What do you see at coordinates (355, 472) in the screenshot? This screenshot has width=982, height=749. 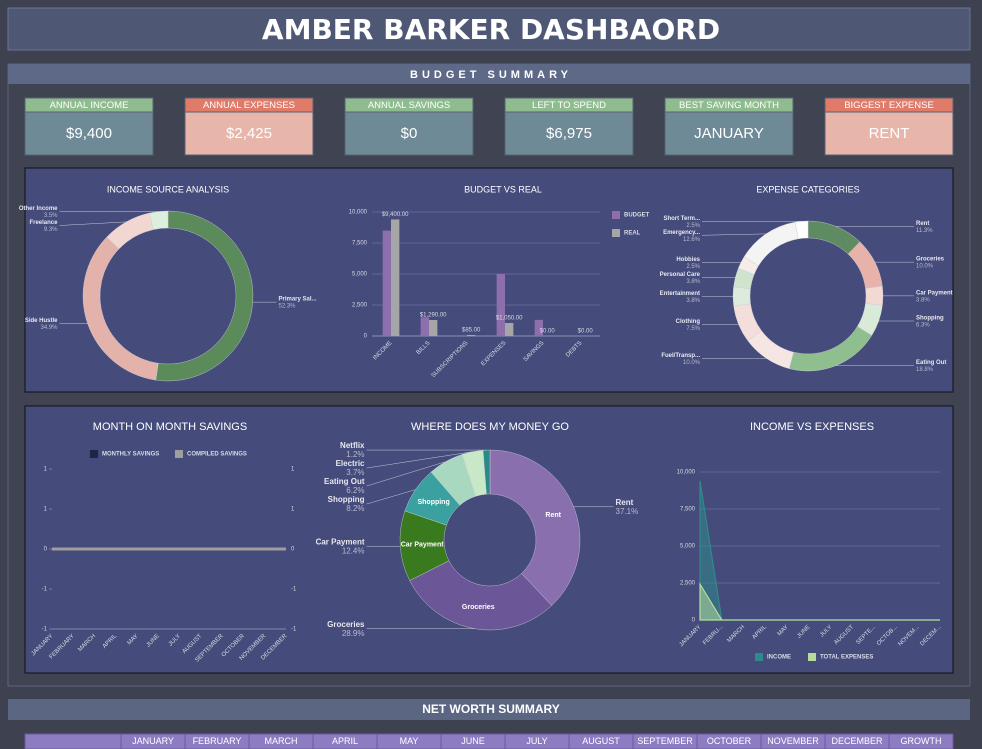 I see `slice-value: 3.7%` at bounding box center [355, 472].